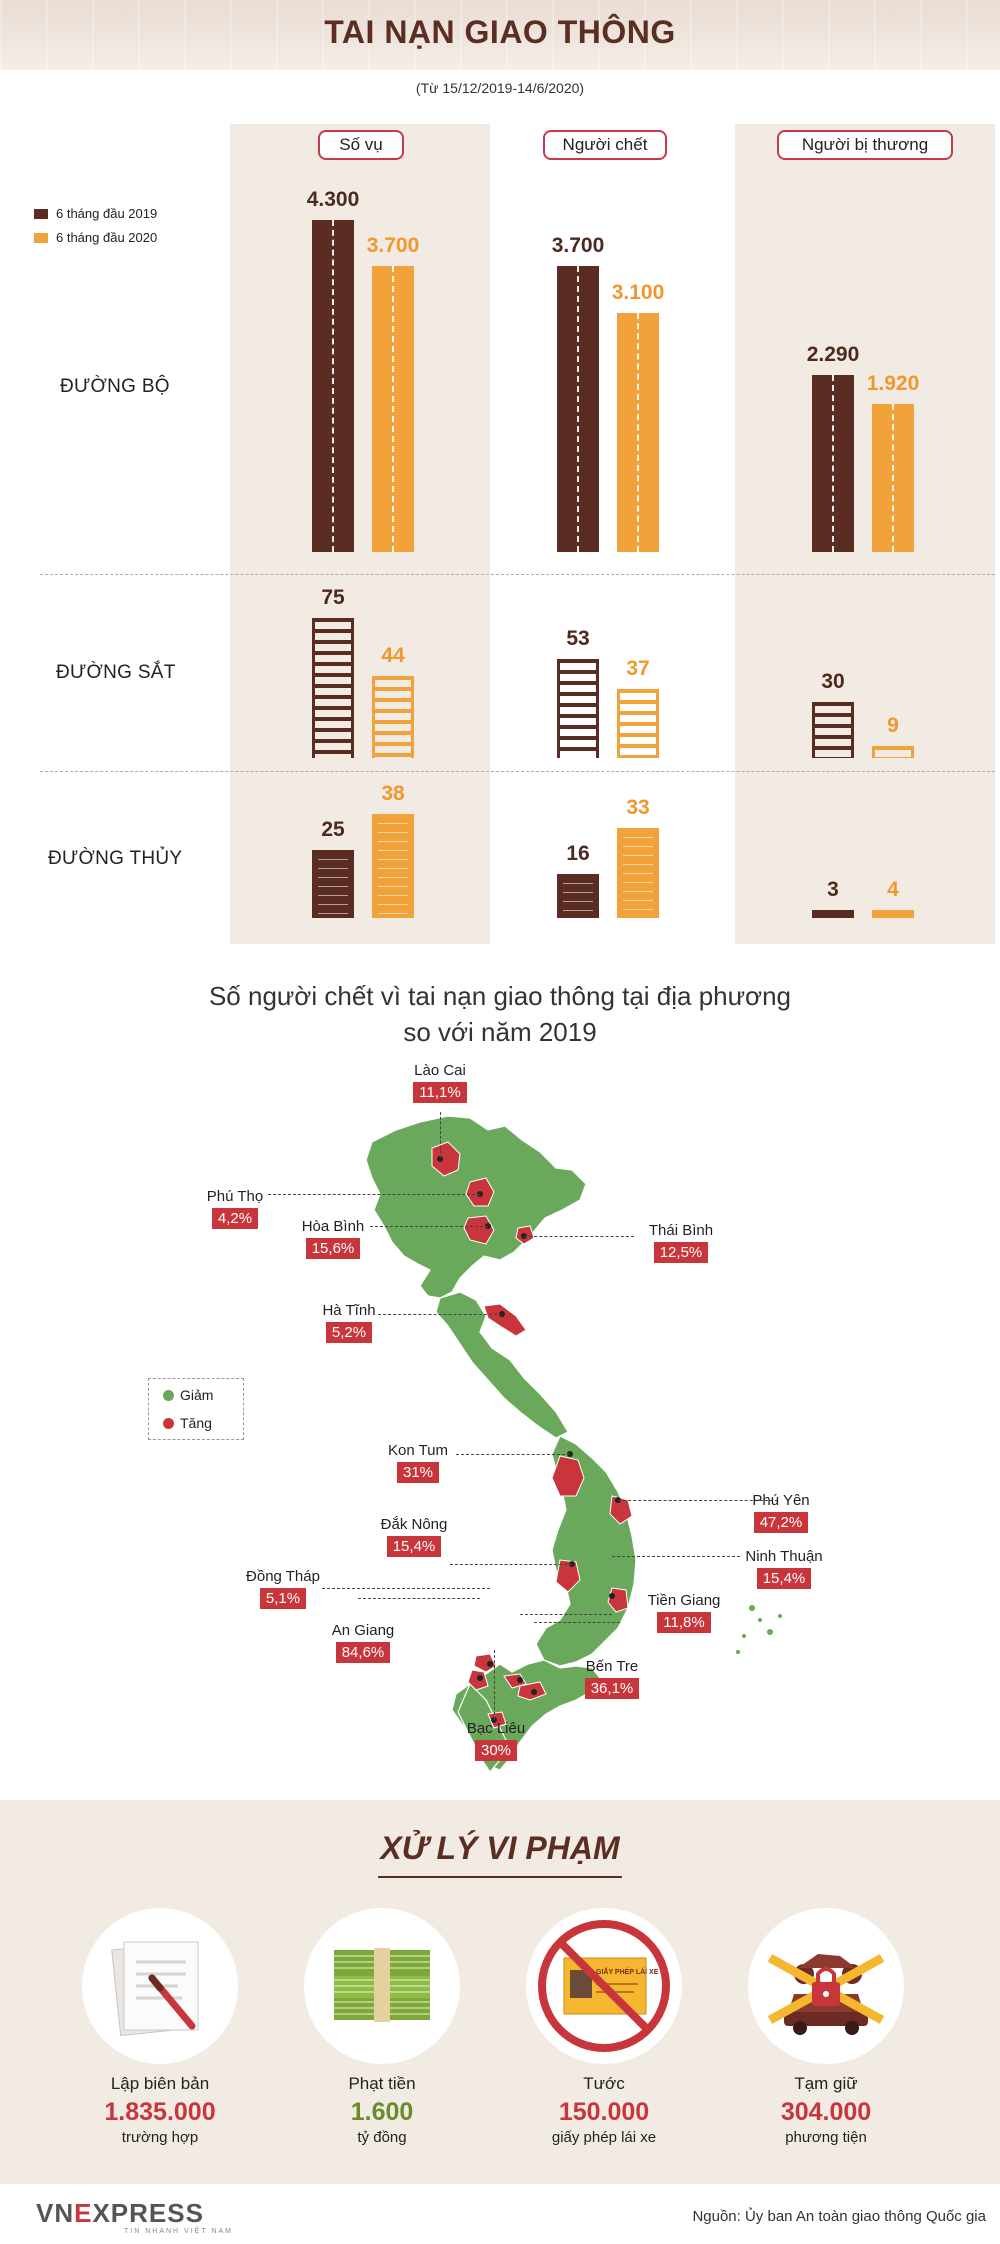 The height and width of the screenshot is (2244, 1000). What do you see at coordinates (382, 2137) in the screenshot?
I see `card-unit: tỷ đồng` at bounding box center [382, 2137].